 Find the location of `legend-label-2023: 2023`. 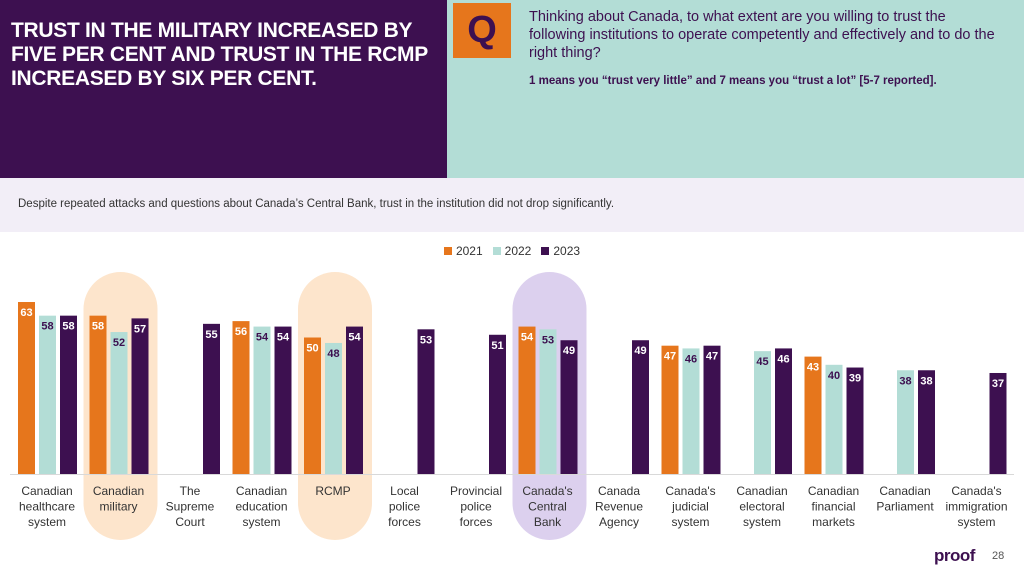

legend-label-2023: 2023 is located at coordinates (567, 251).